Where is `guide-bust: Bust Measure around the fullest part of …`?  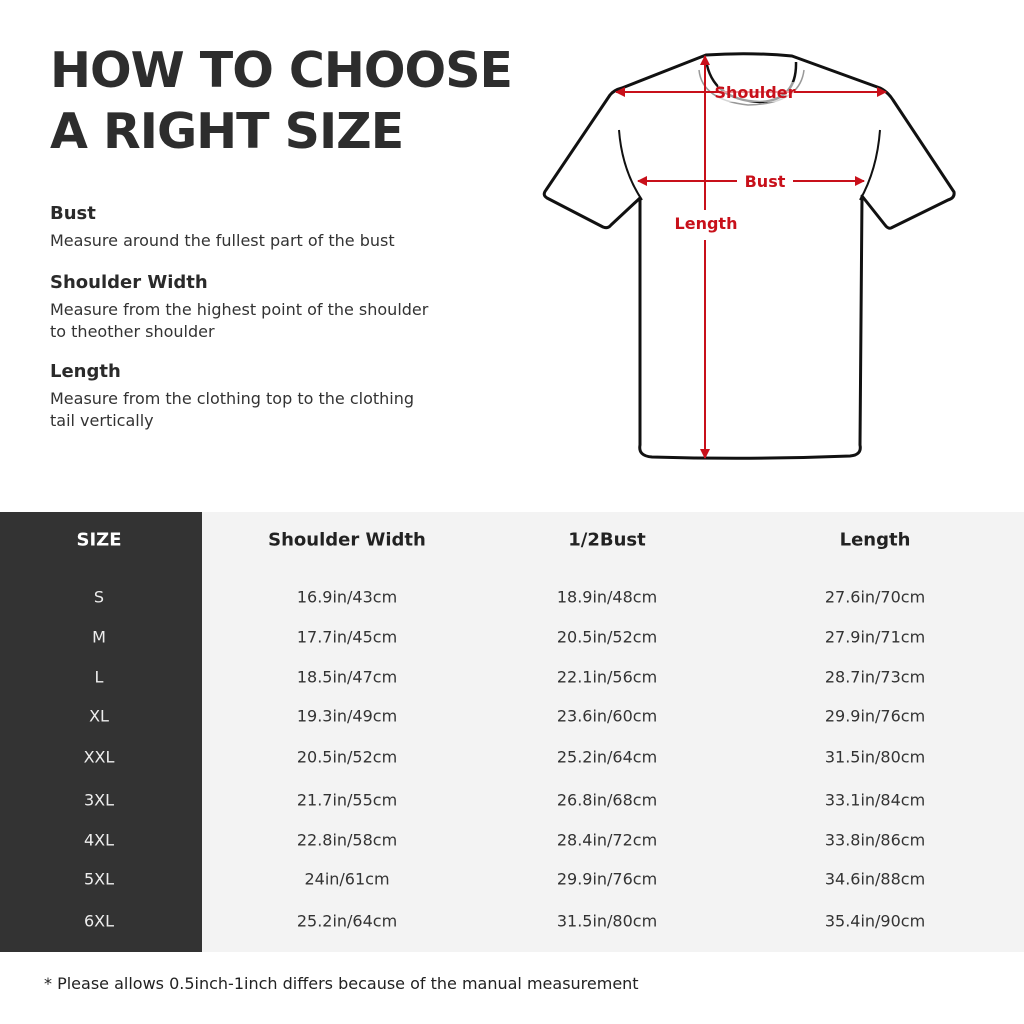 guide-bust: Bust Measure around the fullest part of … is located at coordinates (240, 227).